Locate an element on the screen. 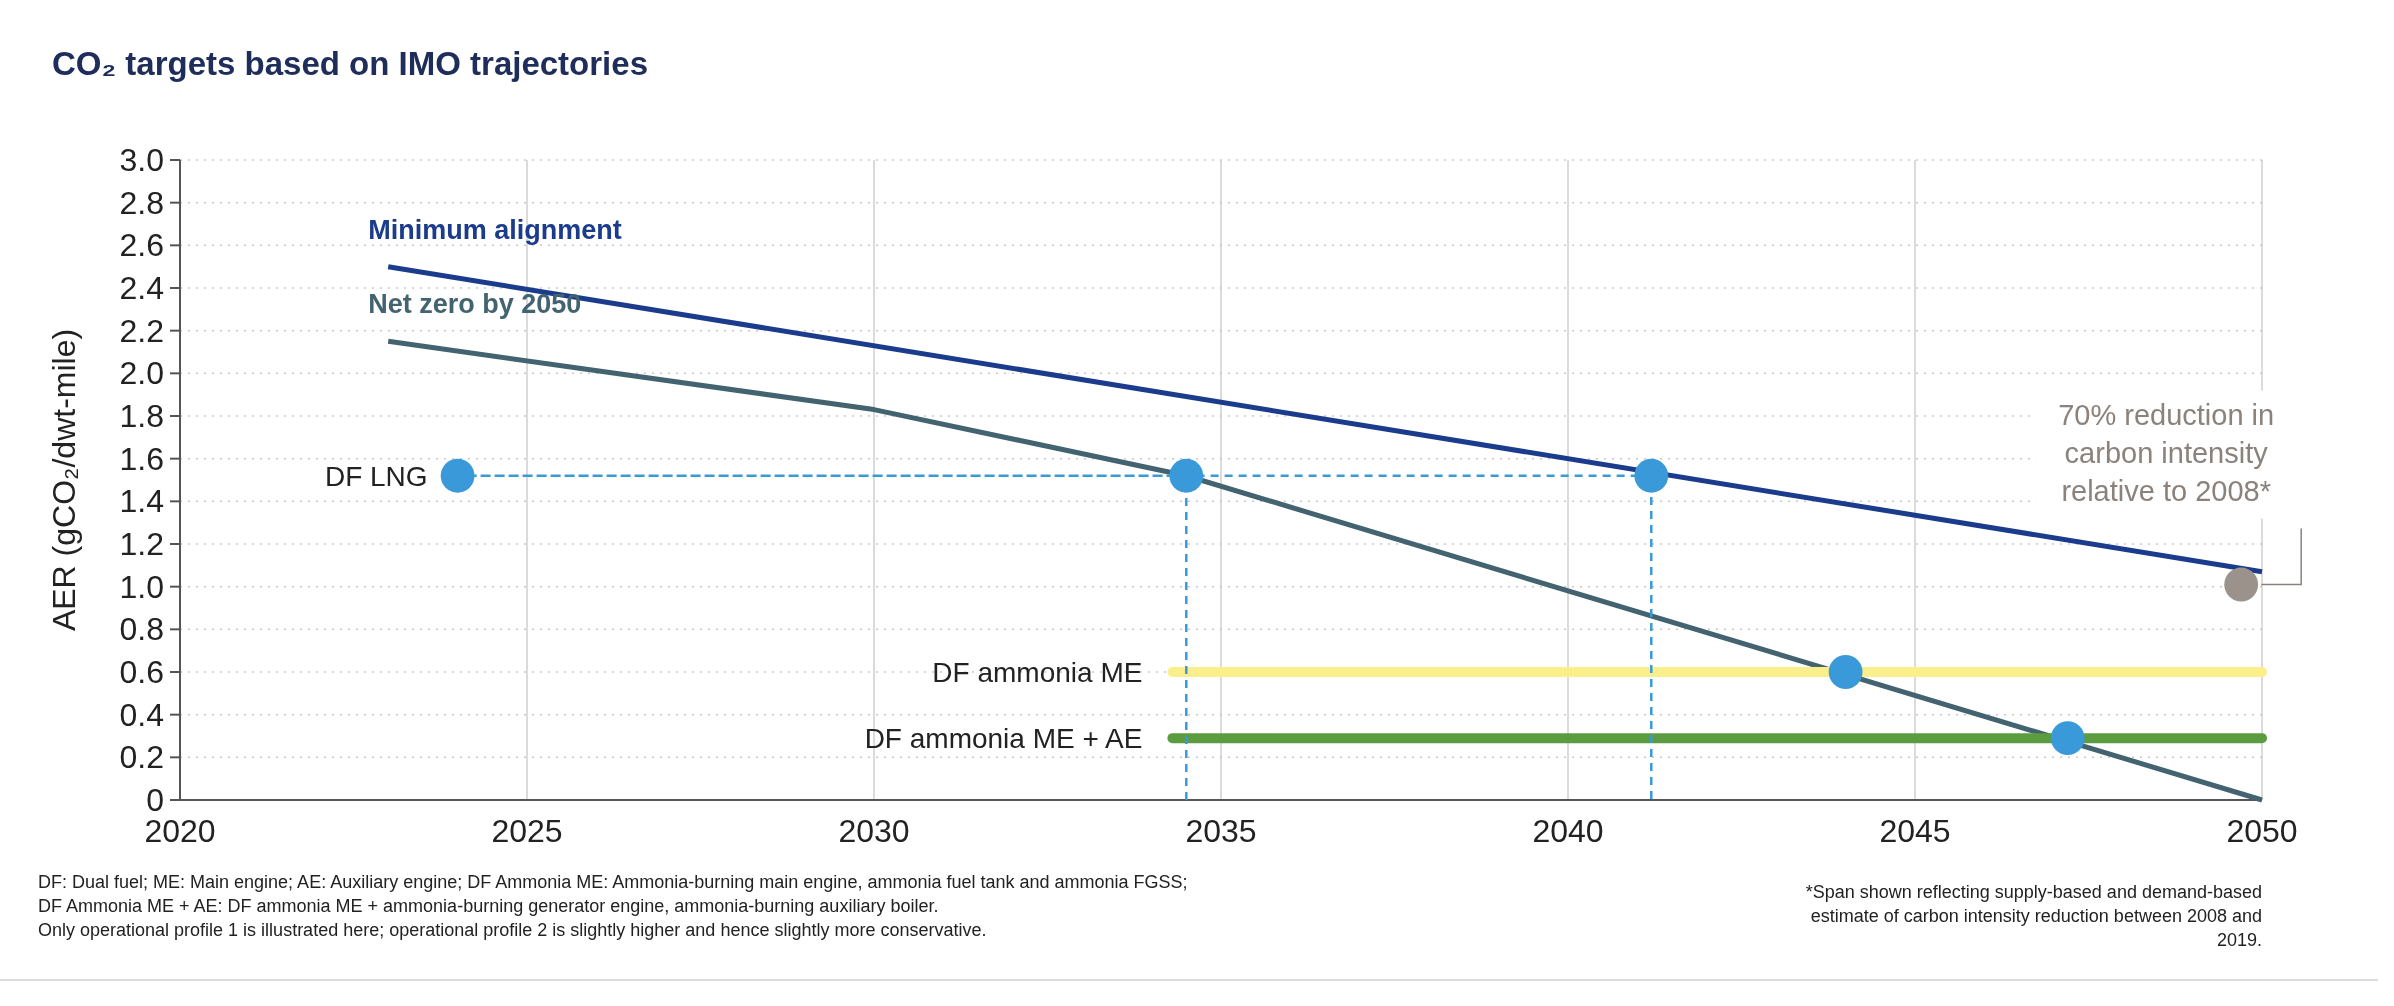  text: Only operational profile 1 is illustrated here; operational profile 2 is slightly higher and hence slightly more conservative. is located at coordinates (512, 930).